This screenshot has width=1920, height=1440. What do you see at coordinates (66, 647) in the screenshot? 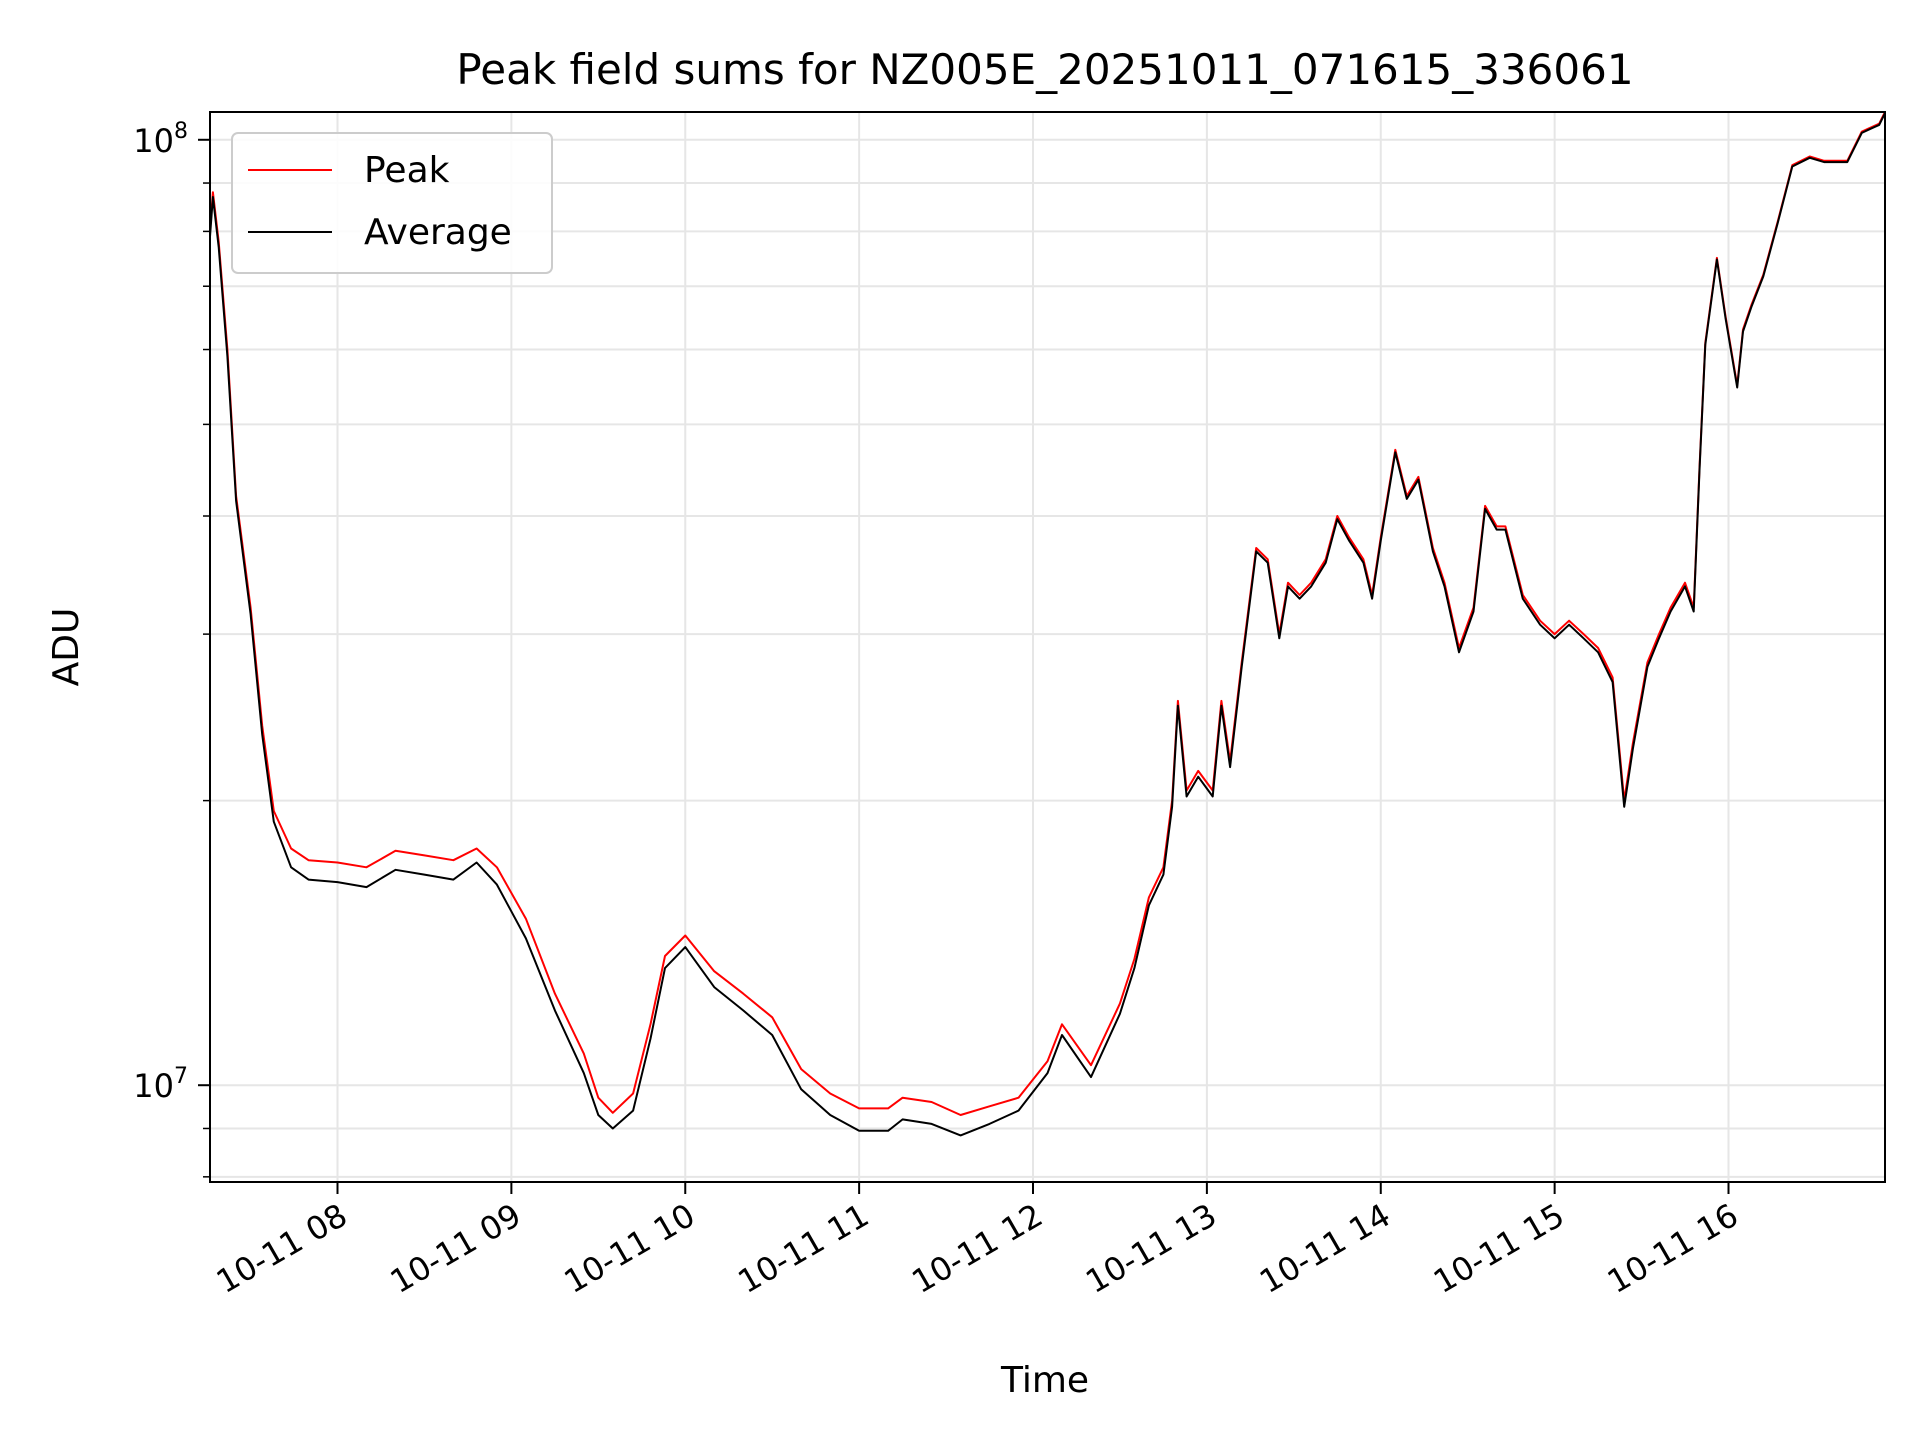
I see `y-axis-label: ADU` at bounding box center [66, 647].